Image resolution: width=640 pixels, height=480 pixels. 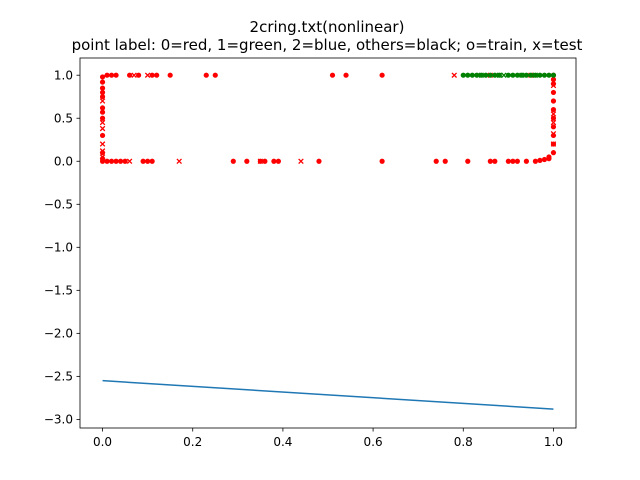 I want to click on y-tick-label: 1.0, so click(x=63, y=76).